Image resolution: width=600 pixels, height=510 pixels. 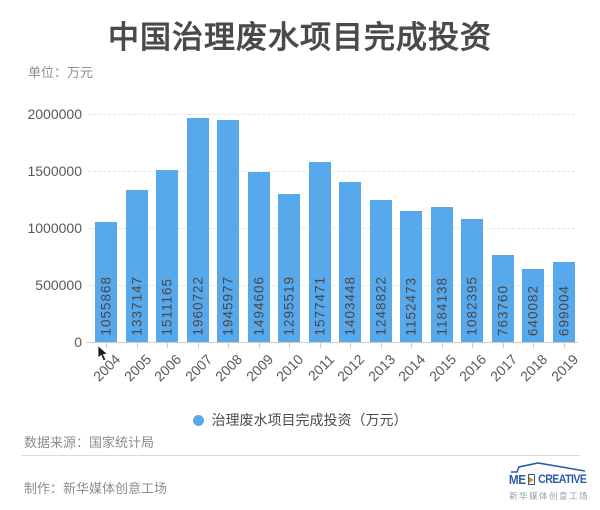 I want to click on bar-value-label: 1295519, so click(x=289, y=306).